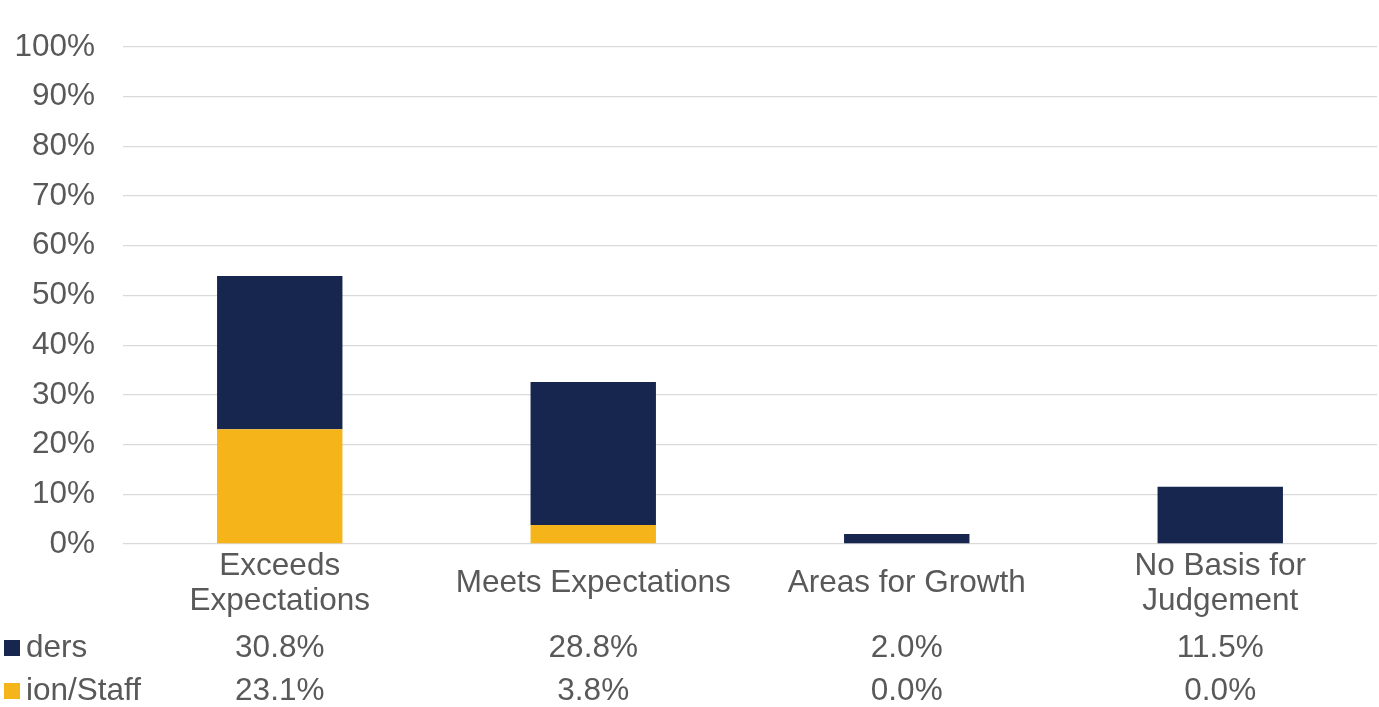 Image resolution: width=1379 pixels, height=707 pixels. I want to click on x-tick-label: No Basis for Judgement, so click(1220, 581).